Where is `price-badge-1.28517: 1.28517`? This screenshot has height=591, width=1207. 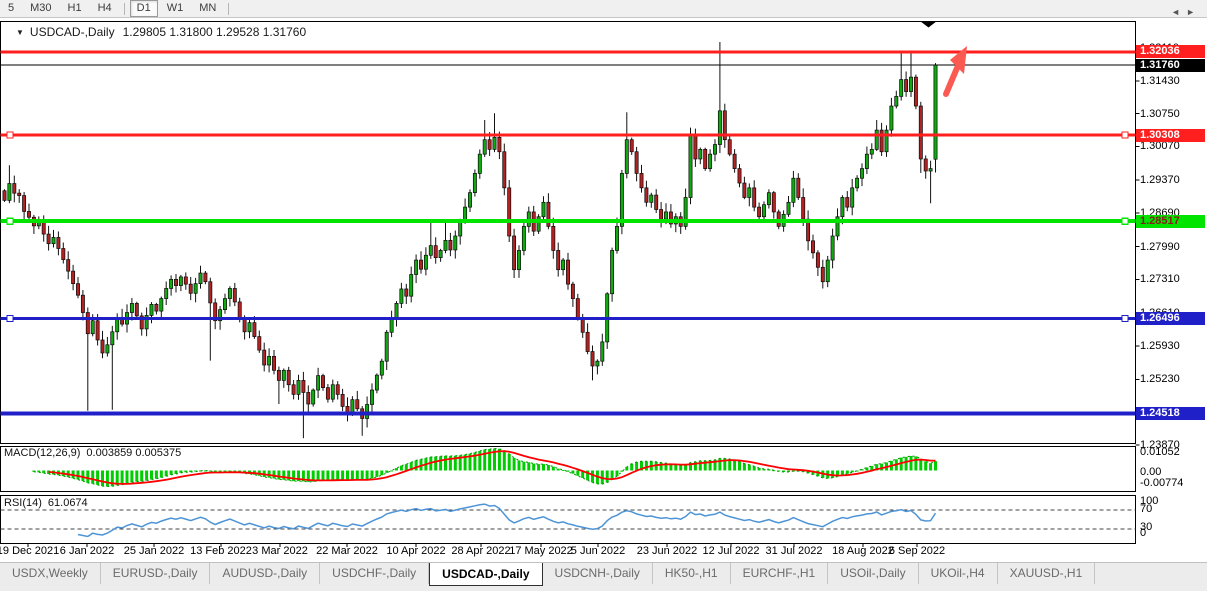 price-badge-1.28517: 1.28517 is located at coordinates (1170, 221).